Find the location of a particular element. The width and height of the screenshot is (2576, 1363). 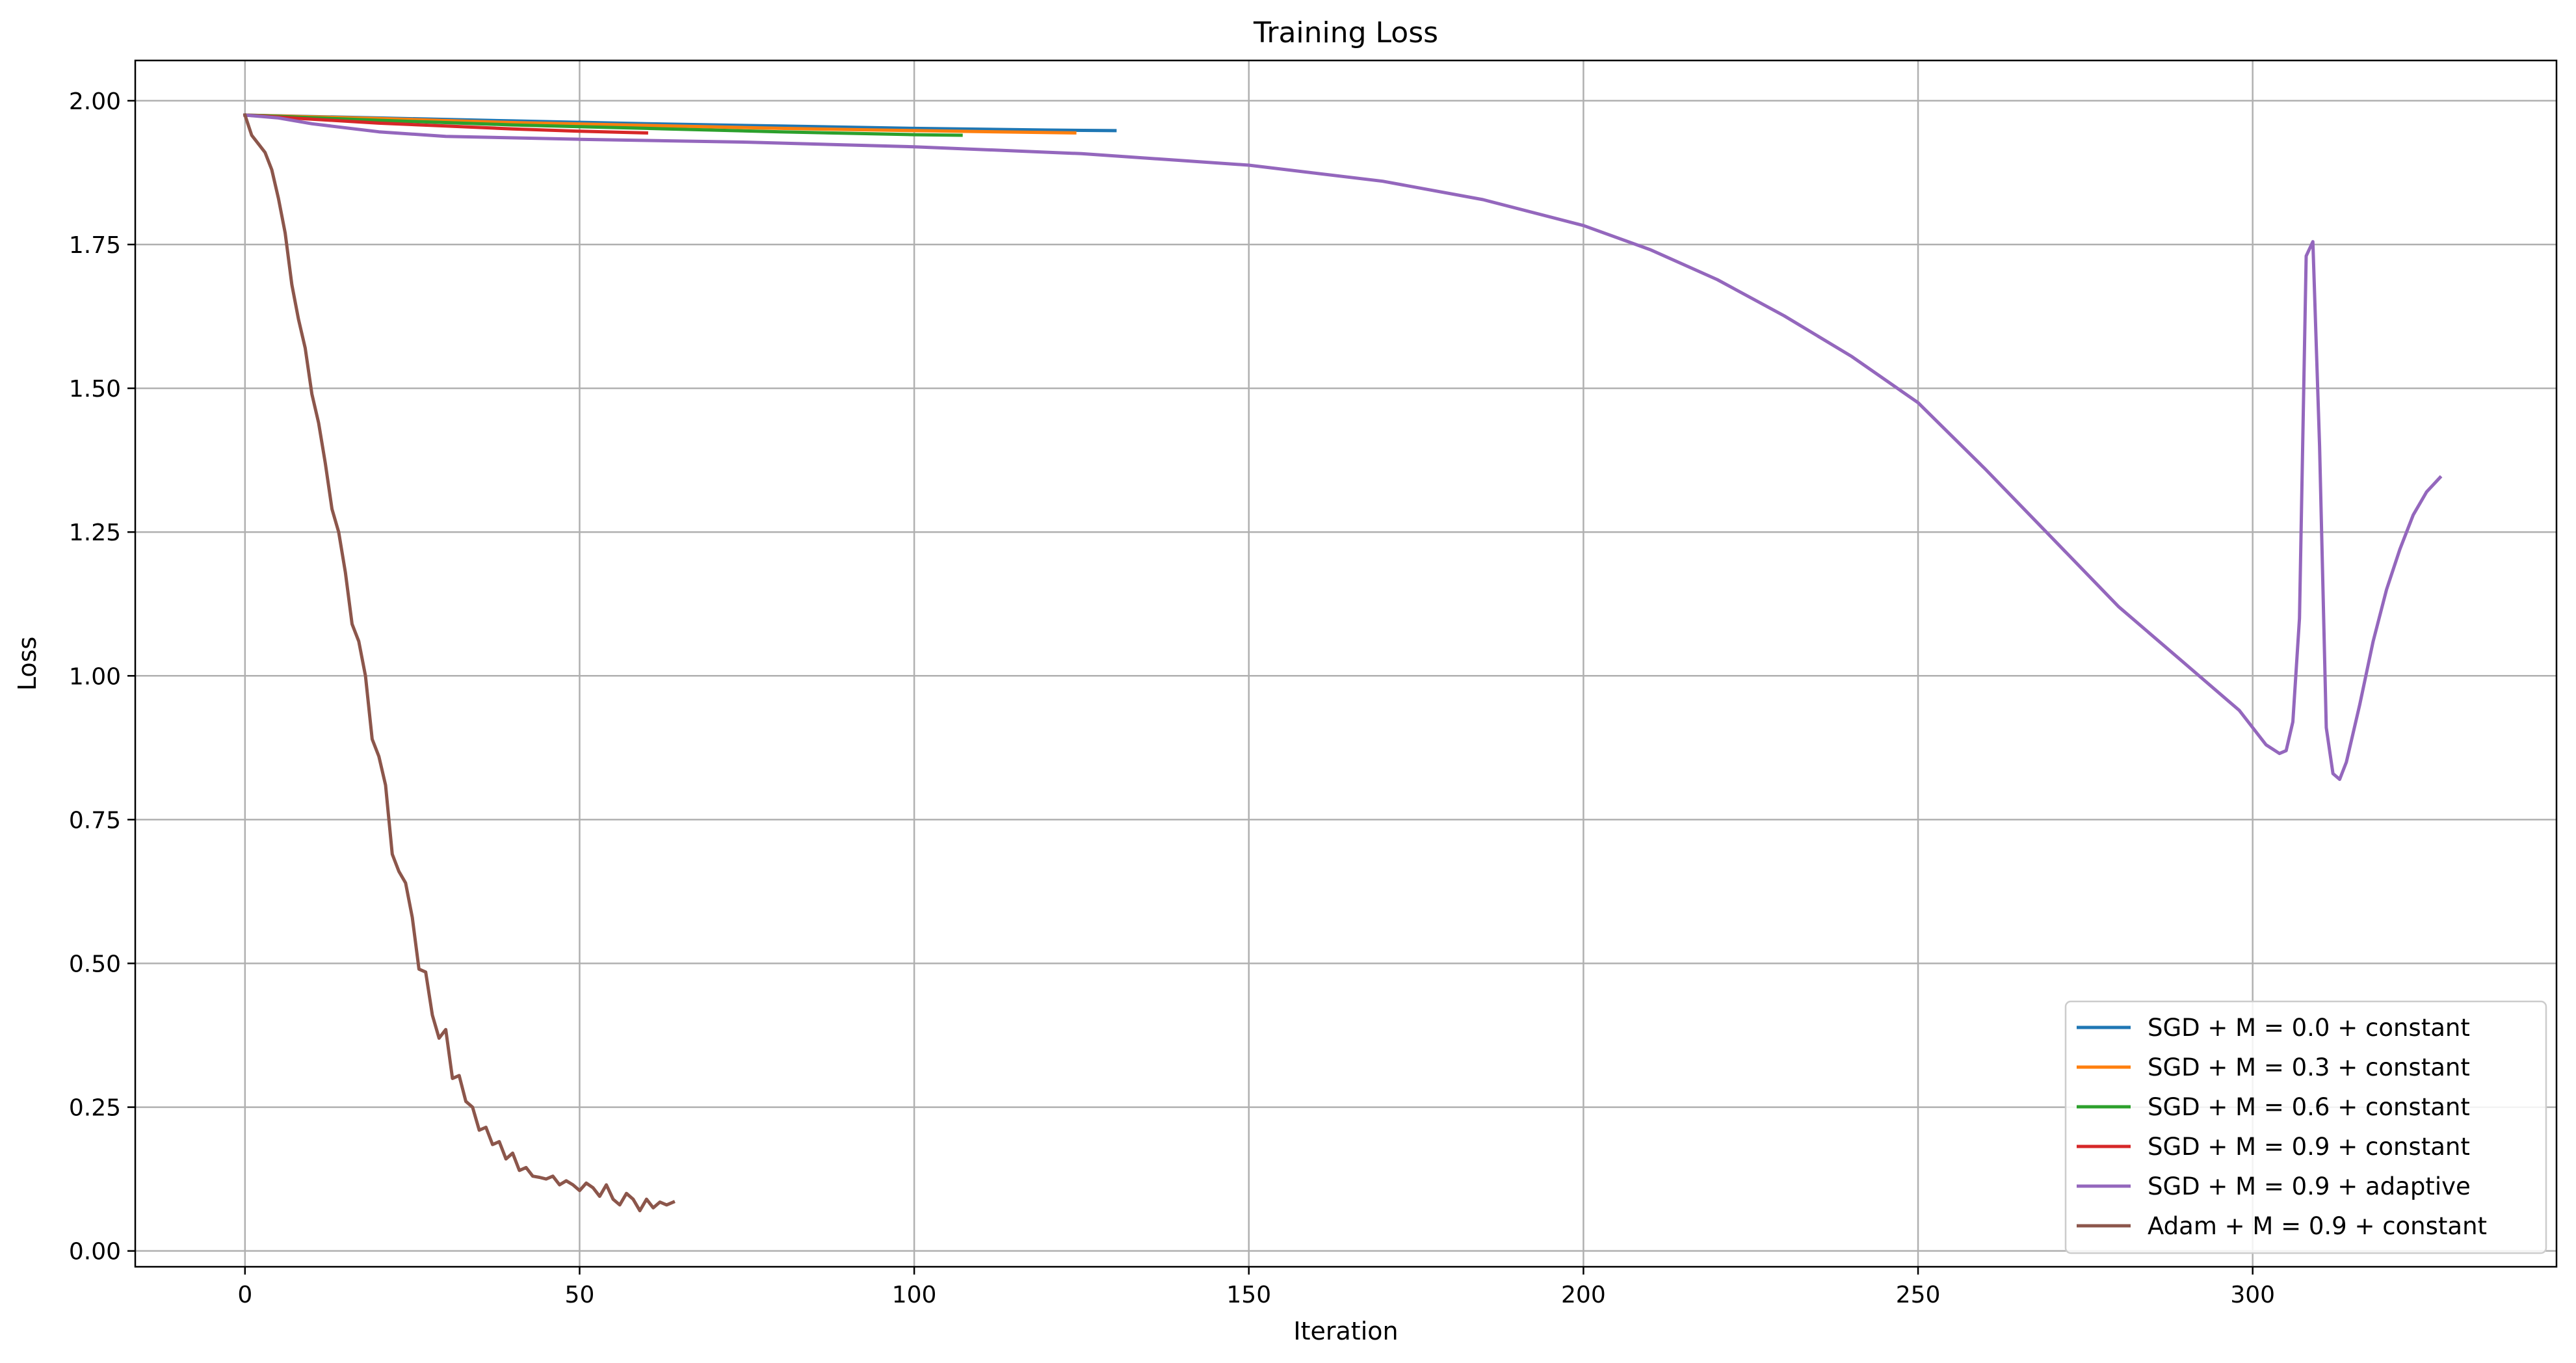

x-tick-label: 50 is located at coordinates (580, 1295).